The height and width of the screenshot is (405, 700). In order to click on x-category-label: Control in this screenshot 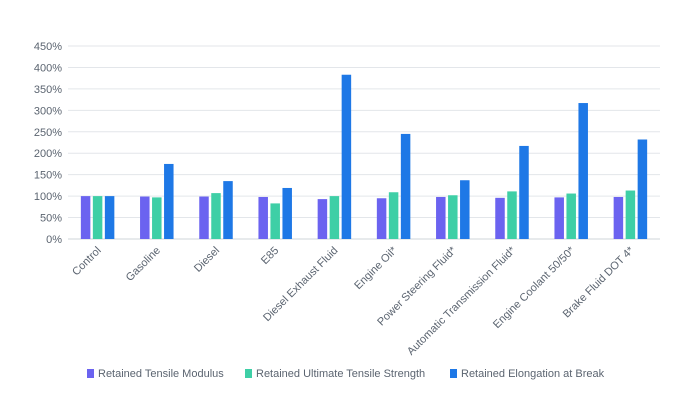, I will do `click(87, 262)`.